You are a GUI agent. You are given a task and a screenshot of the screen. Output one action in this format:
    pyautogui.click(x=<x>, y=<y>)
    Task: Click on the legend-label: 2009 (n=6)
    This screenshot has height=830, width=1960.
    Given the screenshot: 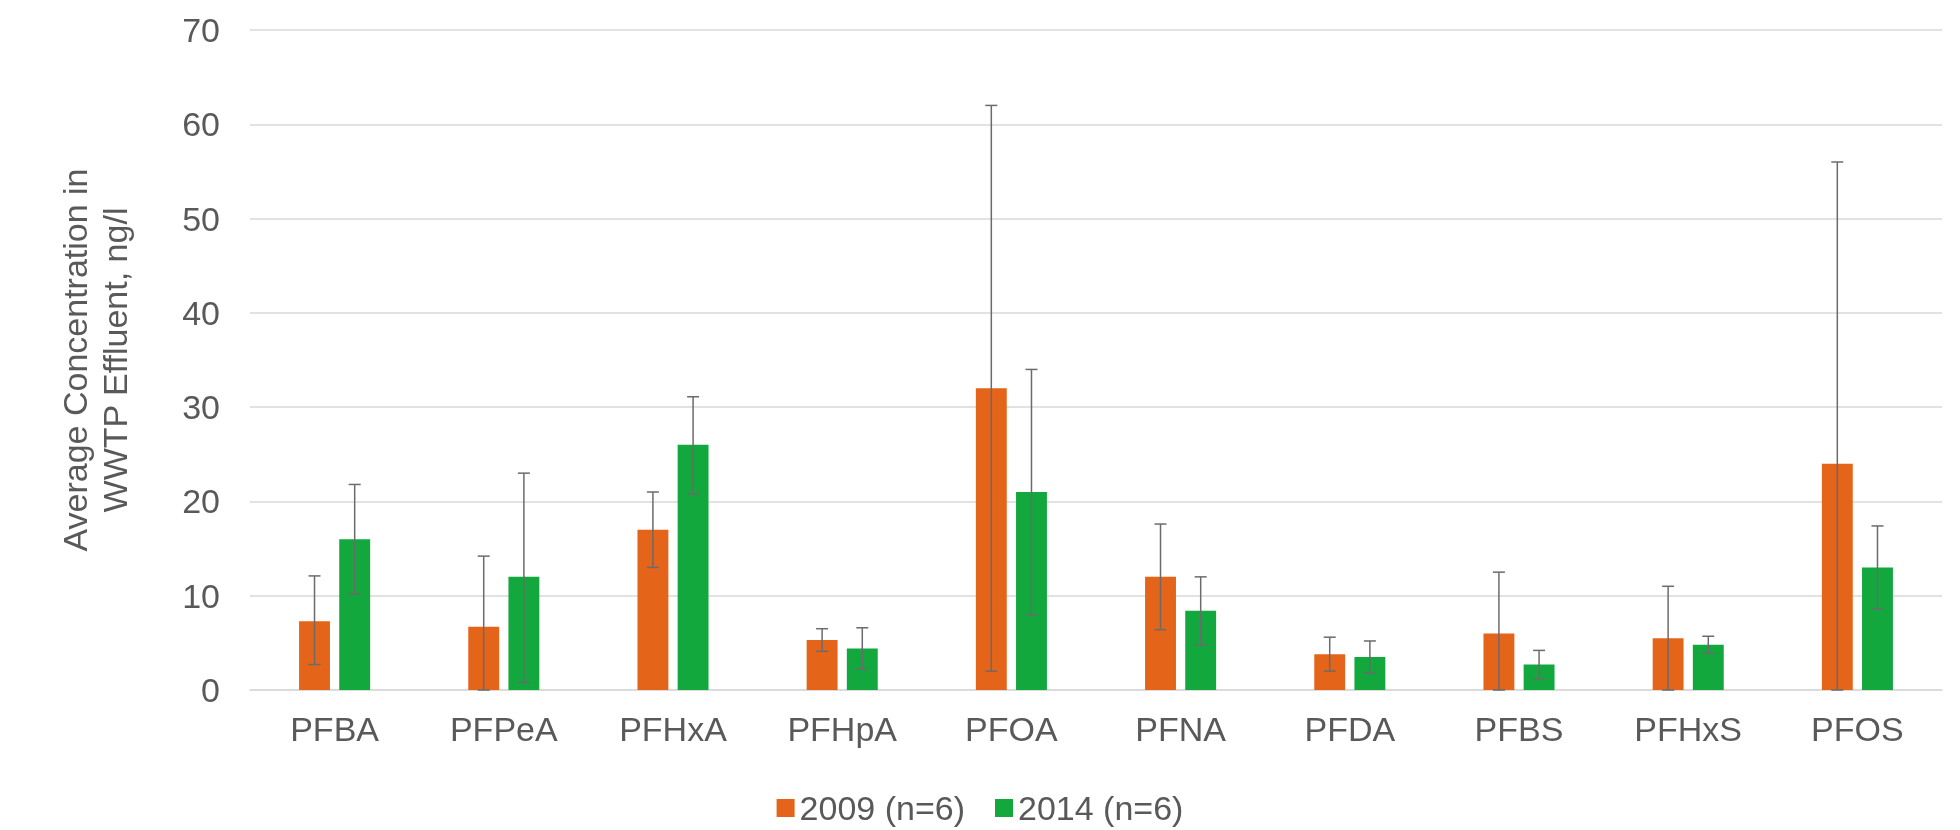 What is the action you would take?
    pyautogui.click(x=882, y=808)
    